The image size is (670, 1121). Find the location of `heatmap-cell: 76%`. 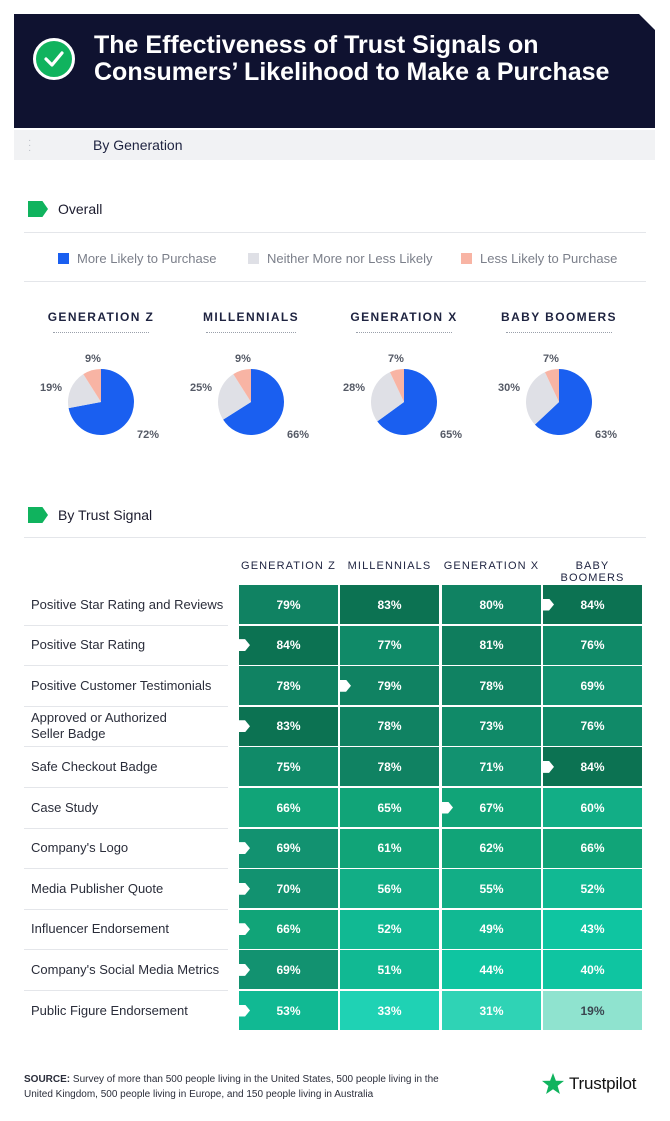

heatmap-cell: 76% is located at coordinates (592, 726).